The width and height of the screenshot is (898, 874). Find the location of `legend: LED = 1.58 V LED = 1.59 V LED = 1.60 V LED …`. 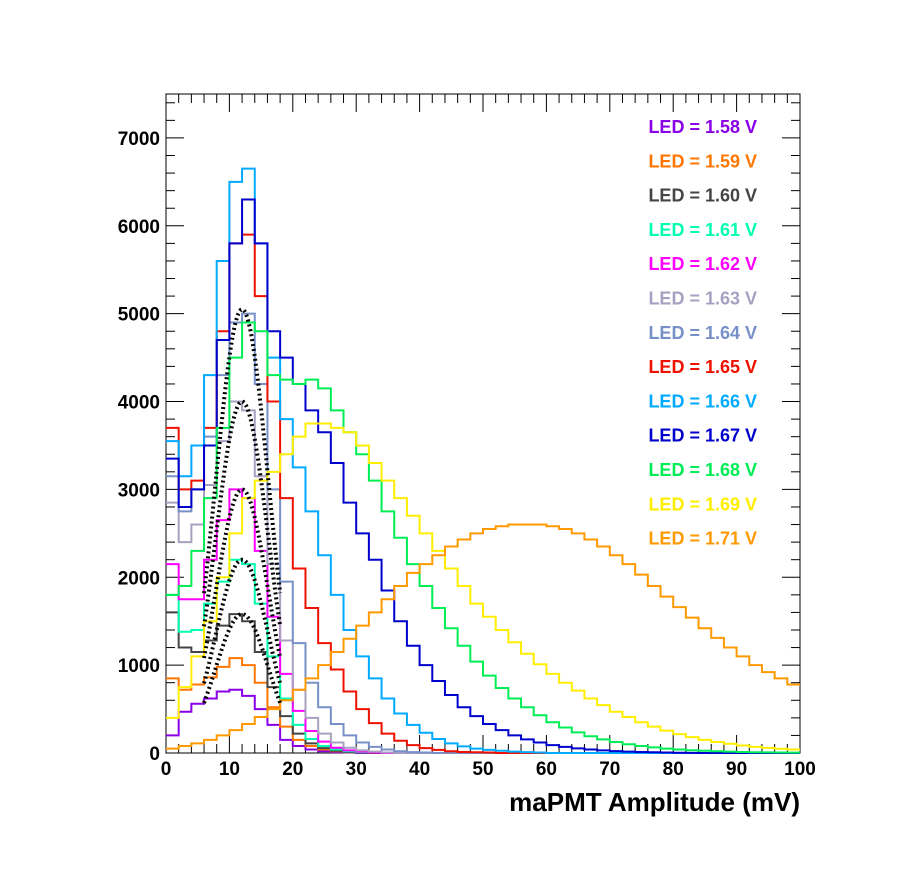

legend: LED = 1.58 V LED = 1.59 V LED = 1.60 V LED … is located at coordinates (702, 333).